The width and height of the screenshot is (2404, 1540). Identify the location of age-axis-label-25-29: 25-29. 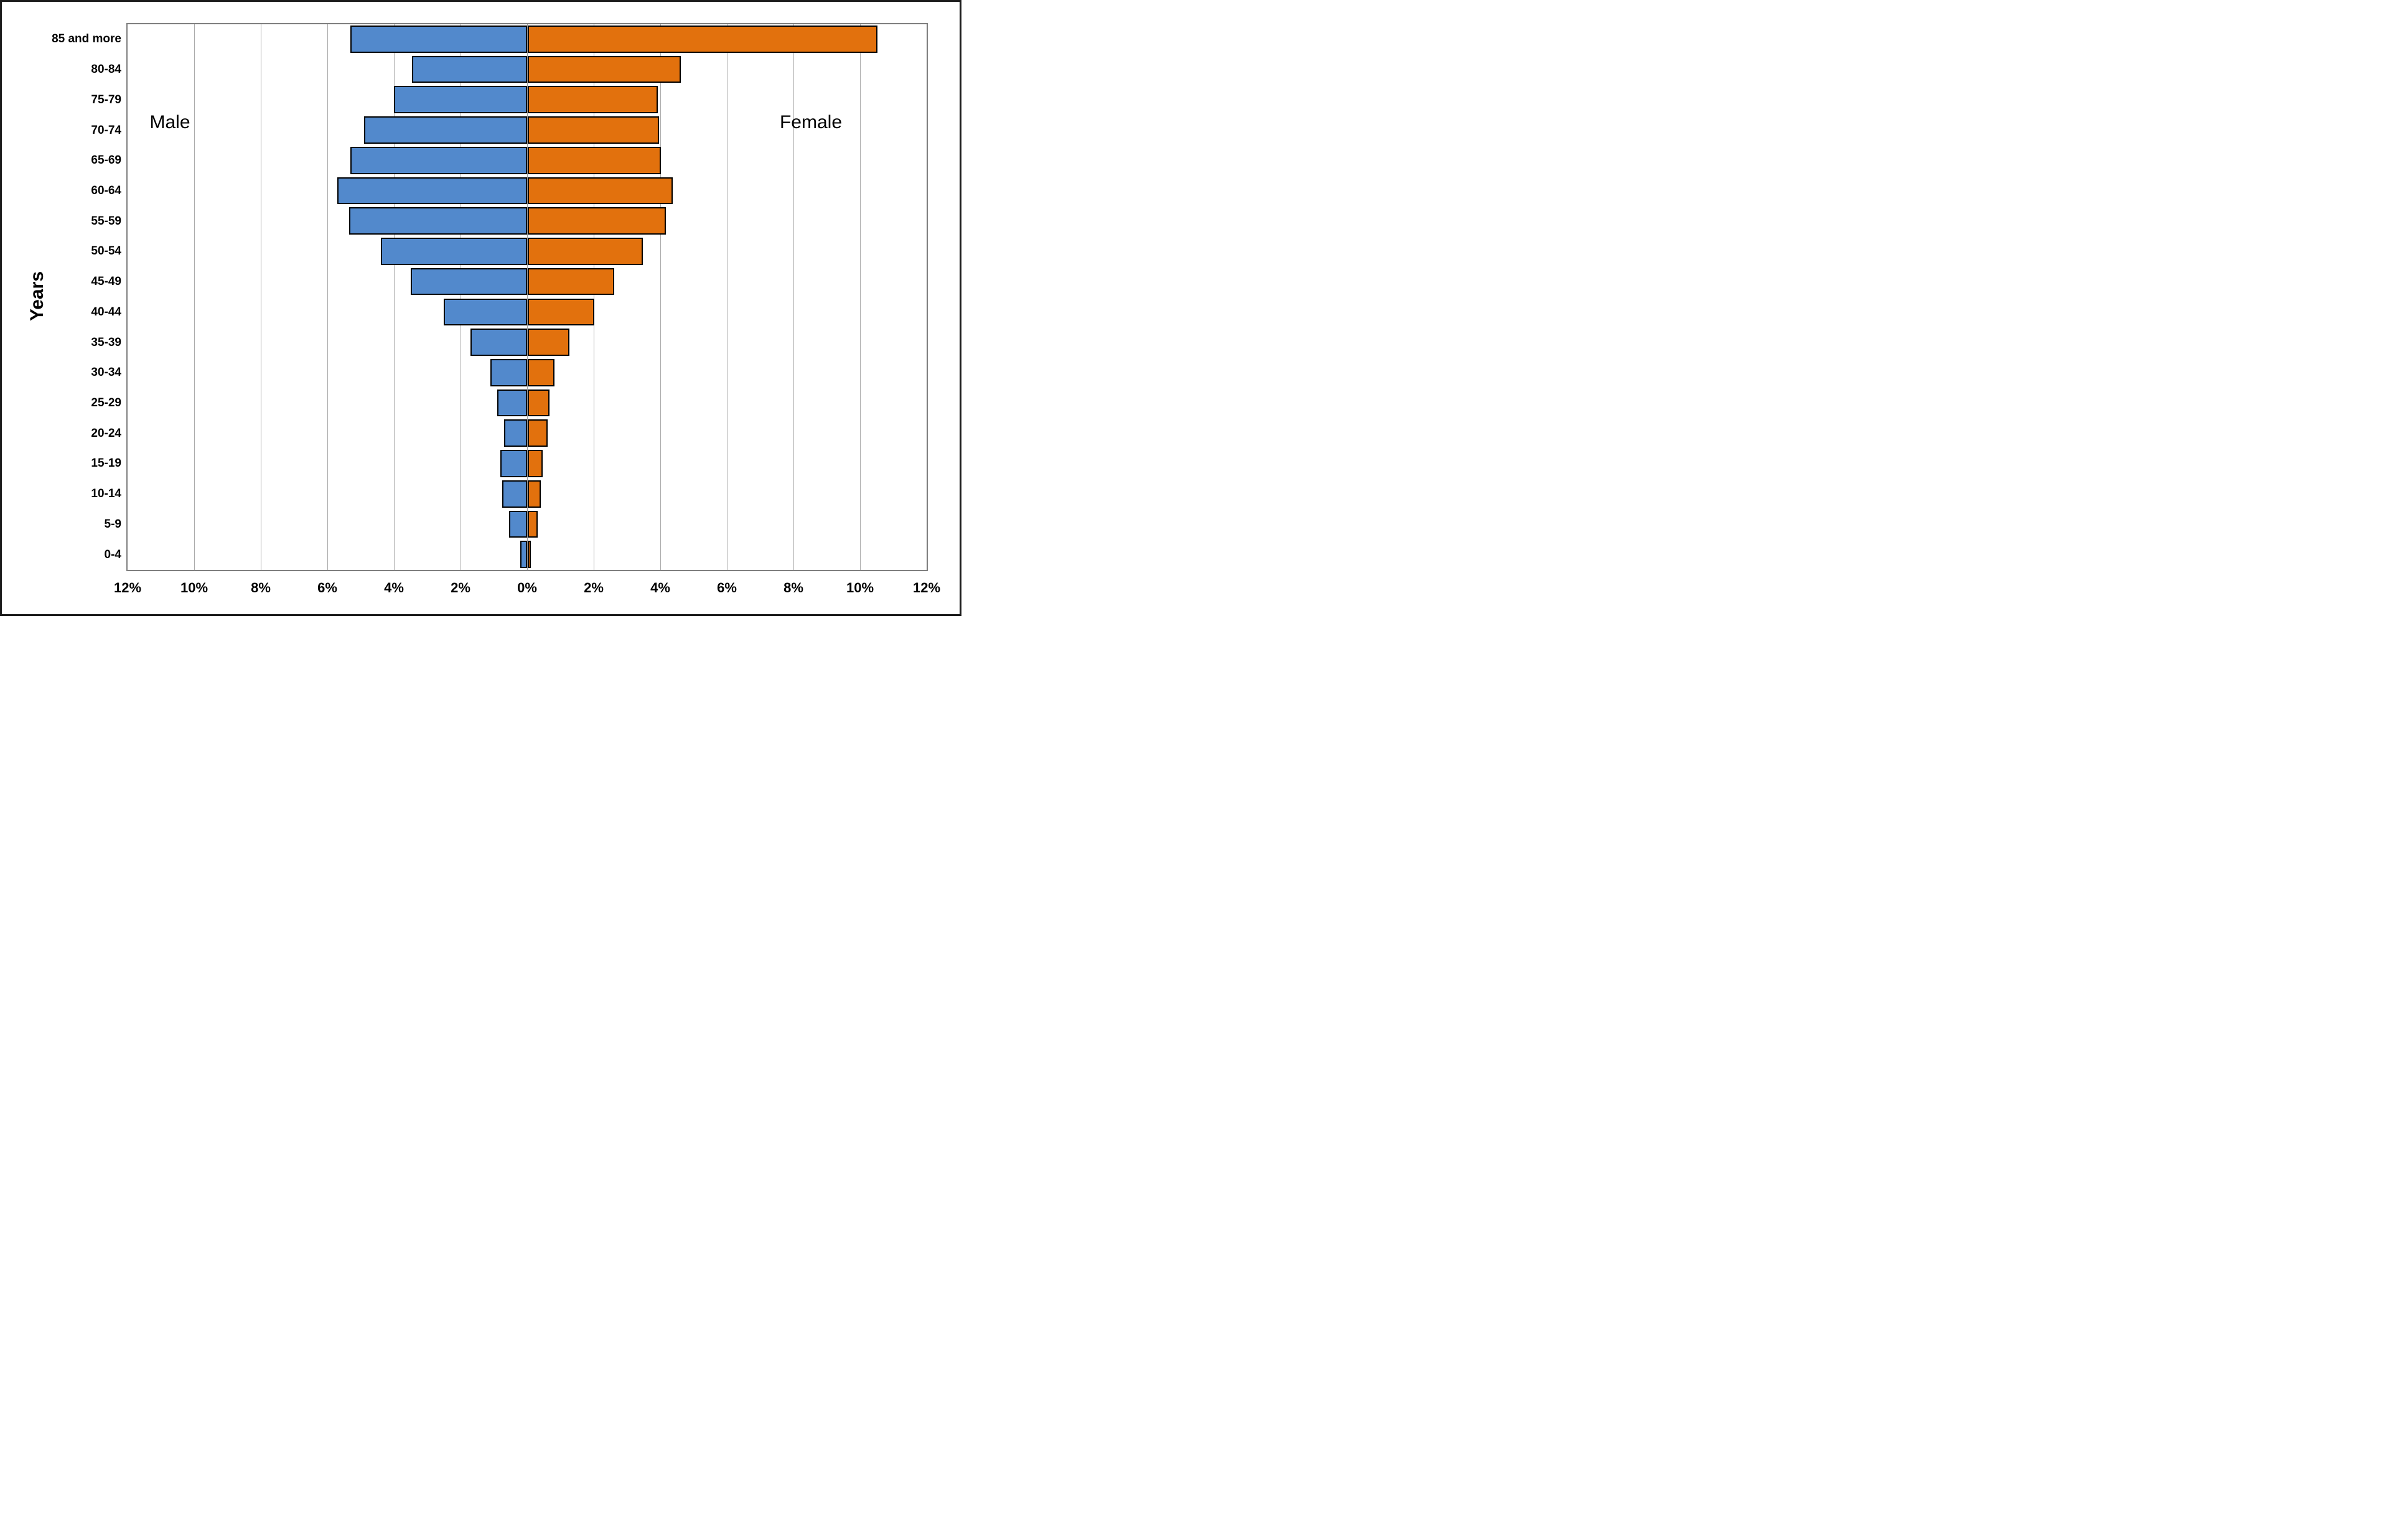
(106, 403).